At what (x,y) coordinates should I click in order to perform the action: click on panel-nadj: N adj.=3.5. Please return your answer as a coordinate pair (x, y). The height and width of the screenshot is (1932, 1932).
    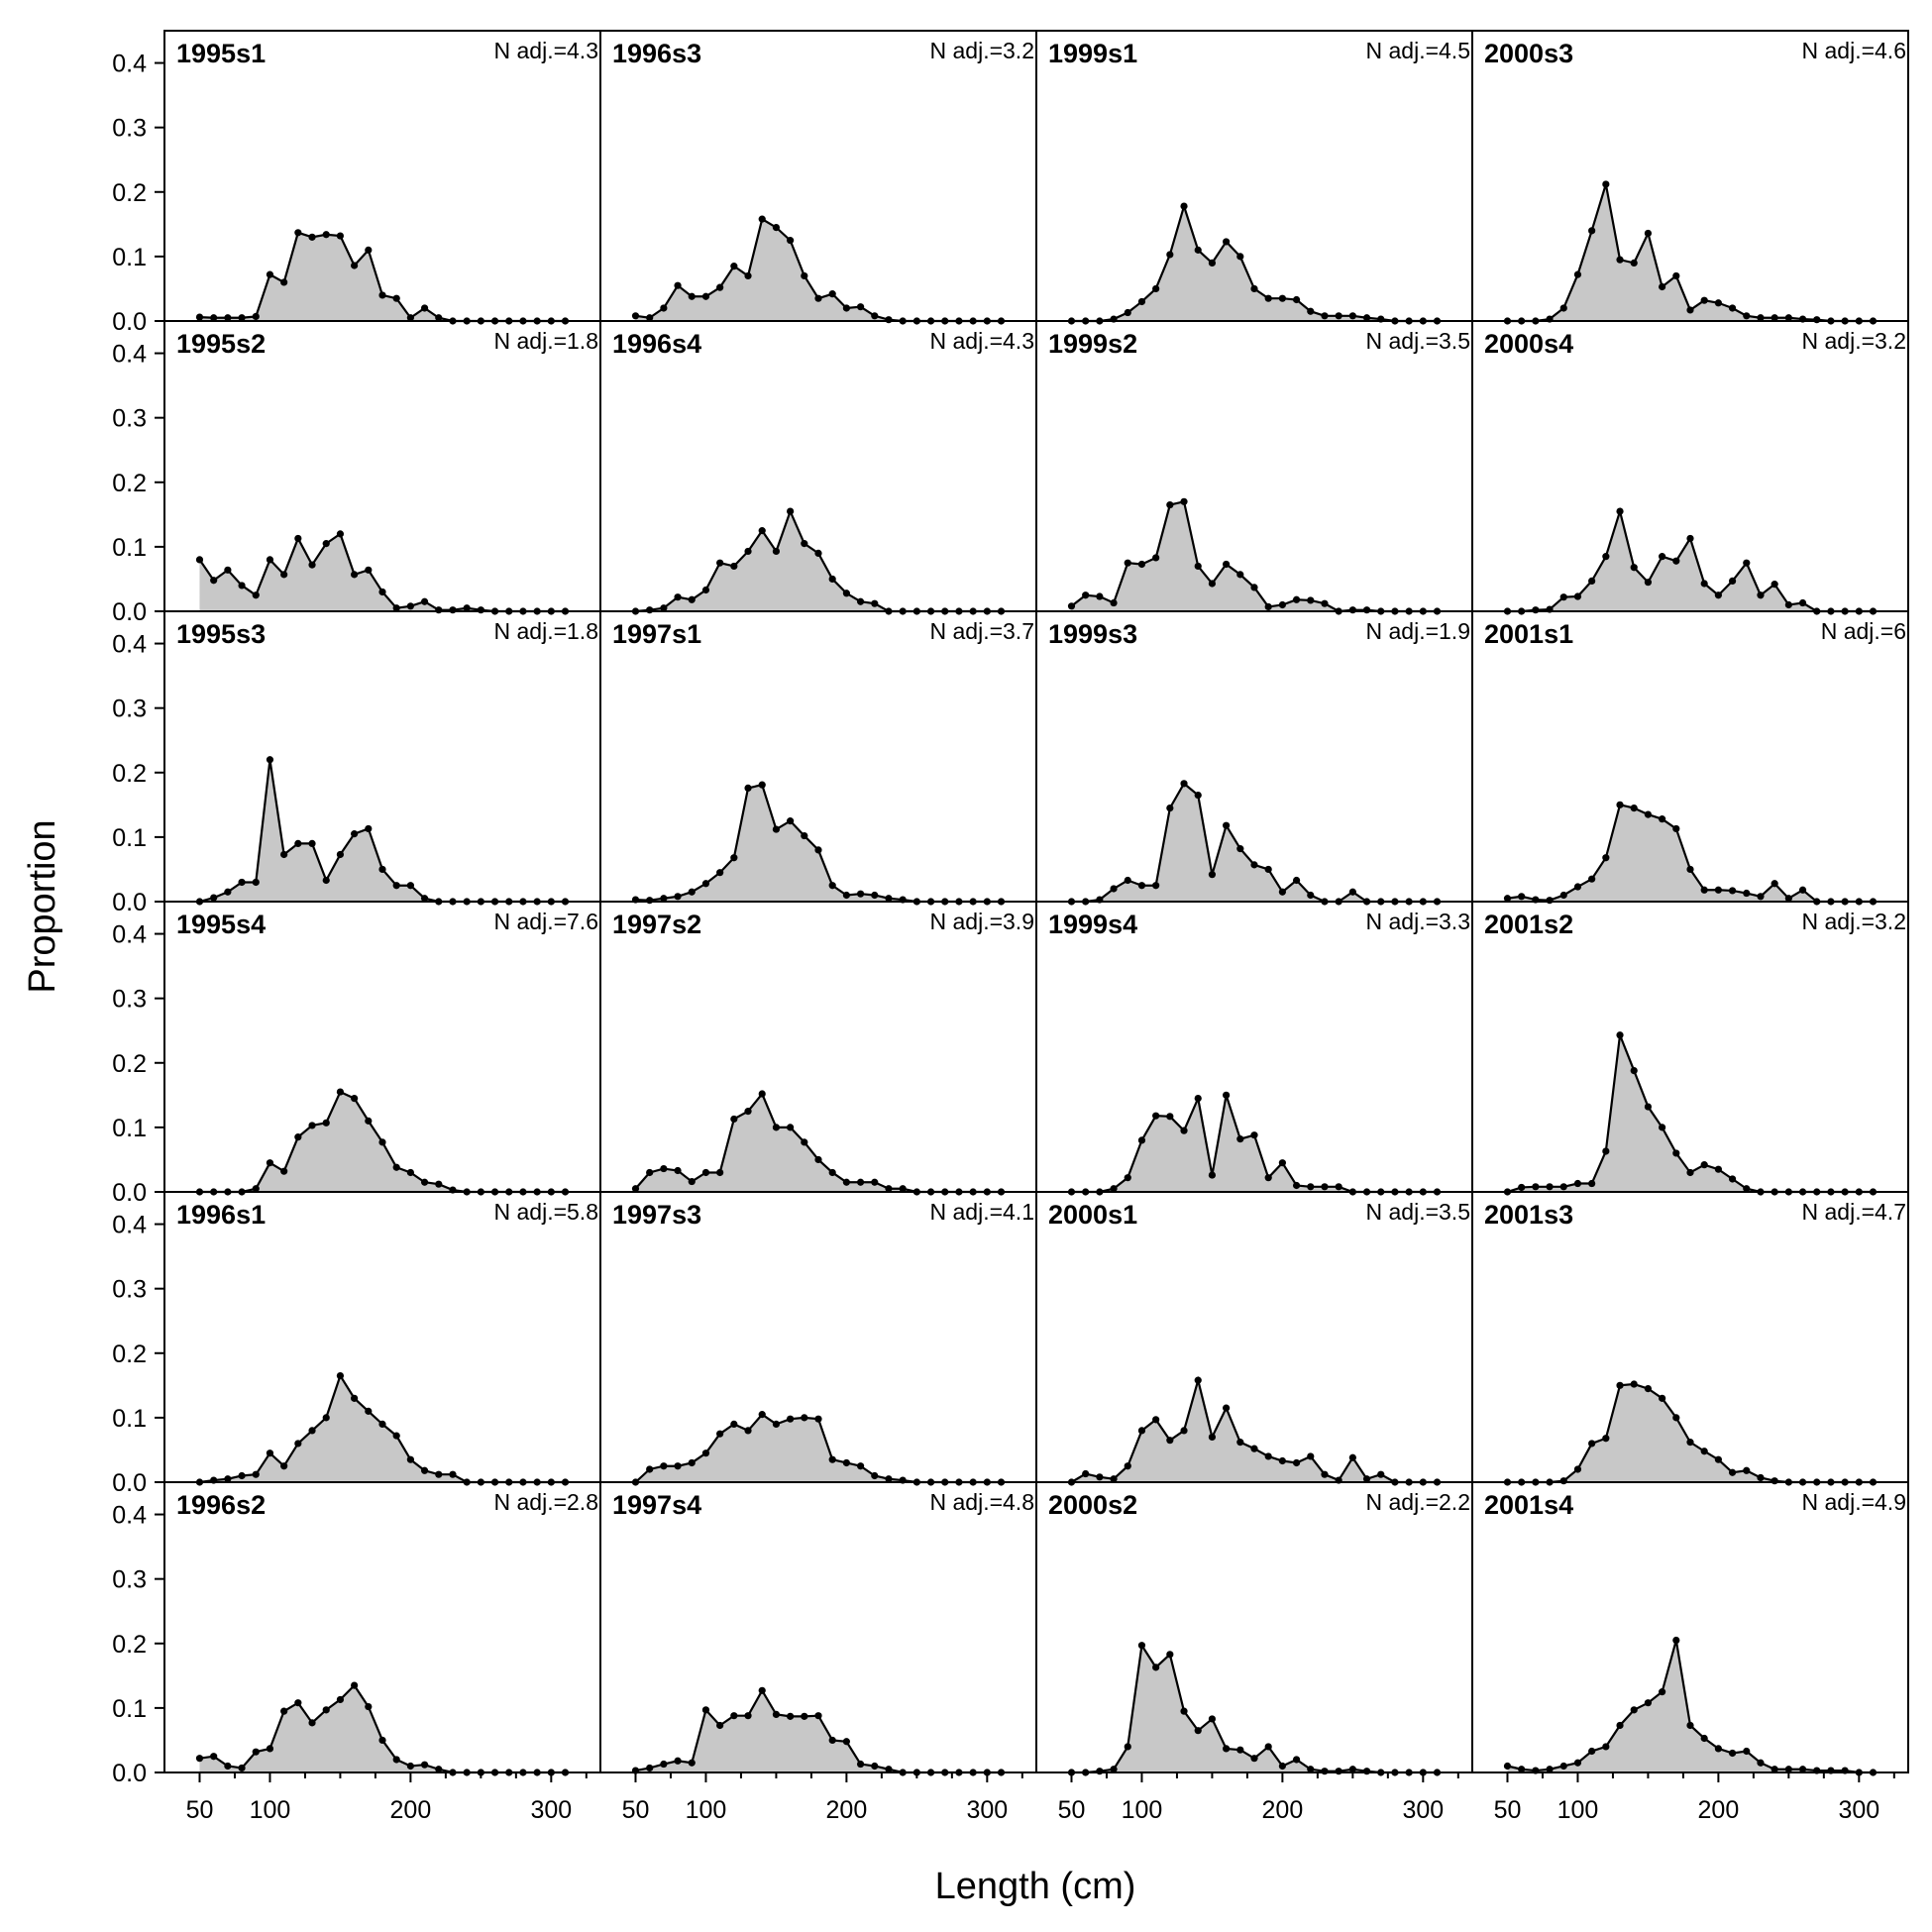
    Looking at the image, I should click on (1418, 1212).